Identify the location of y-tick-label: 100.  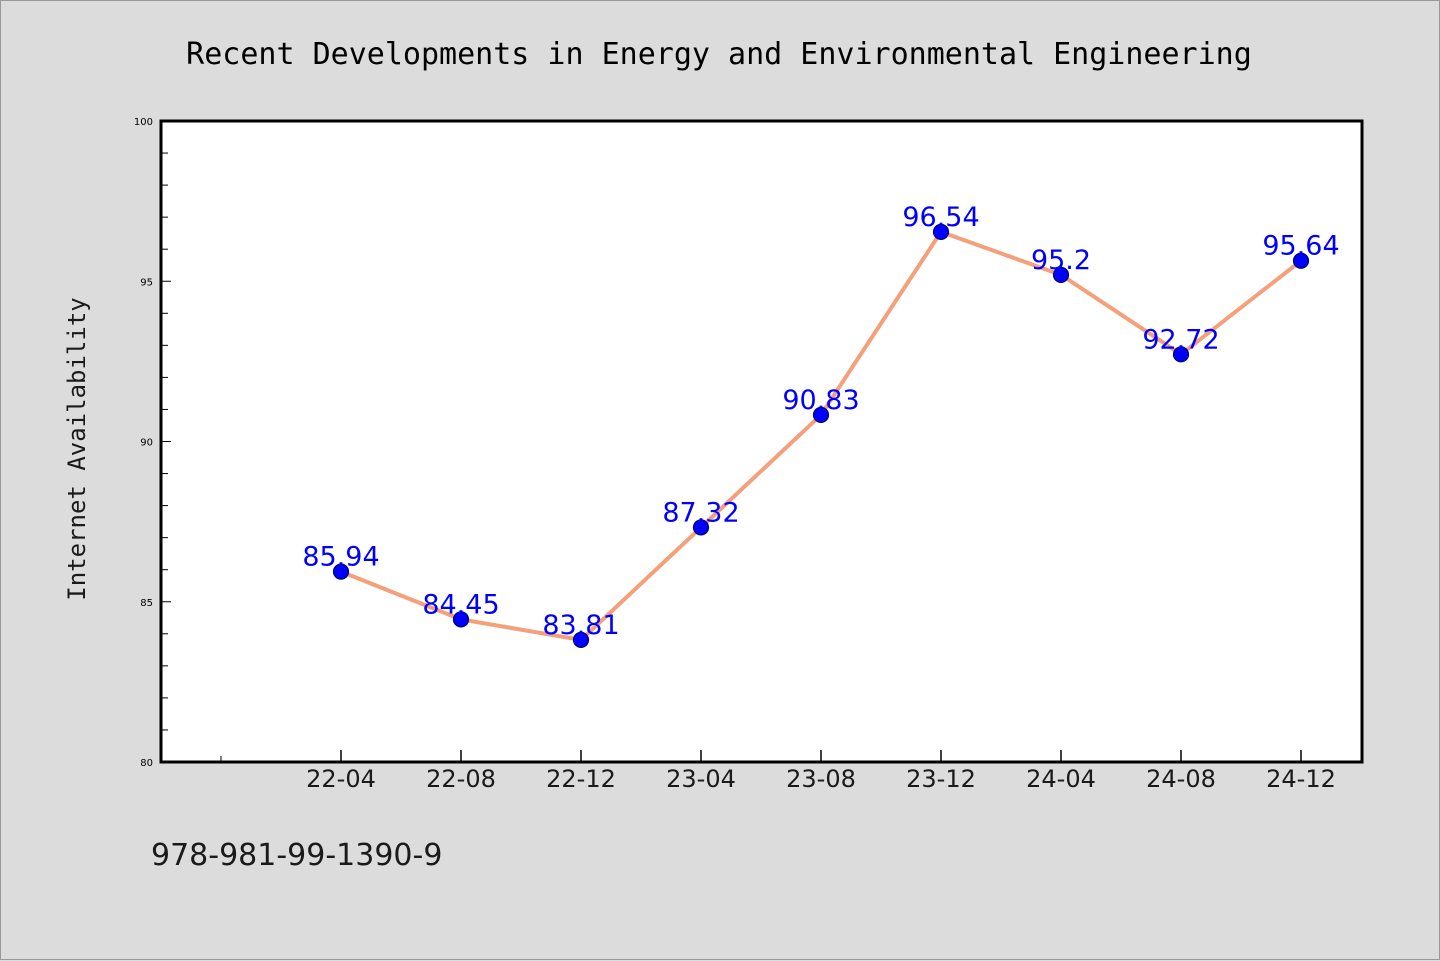
(143, 122).